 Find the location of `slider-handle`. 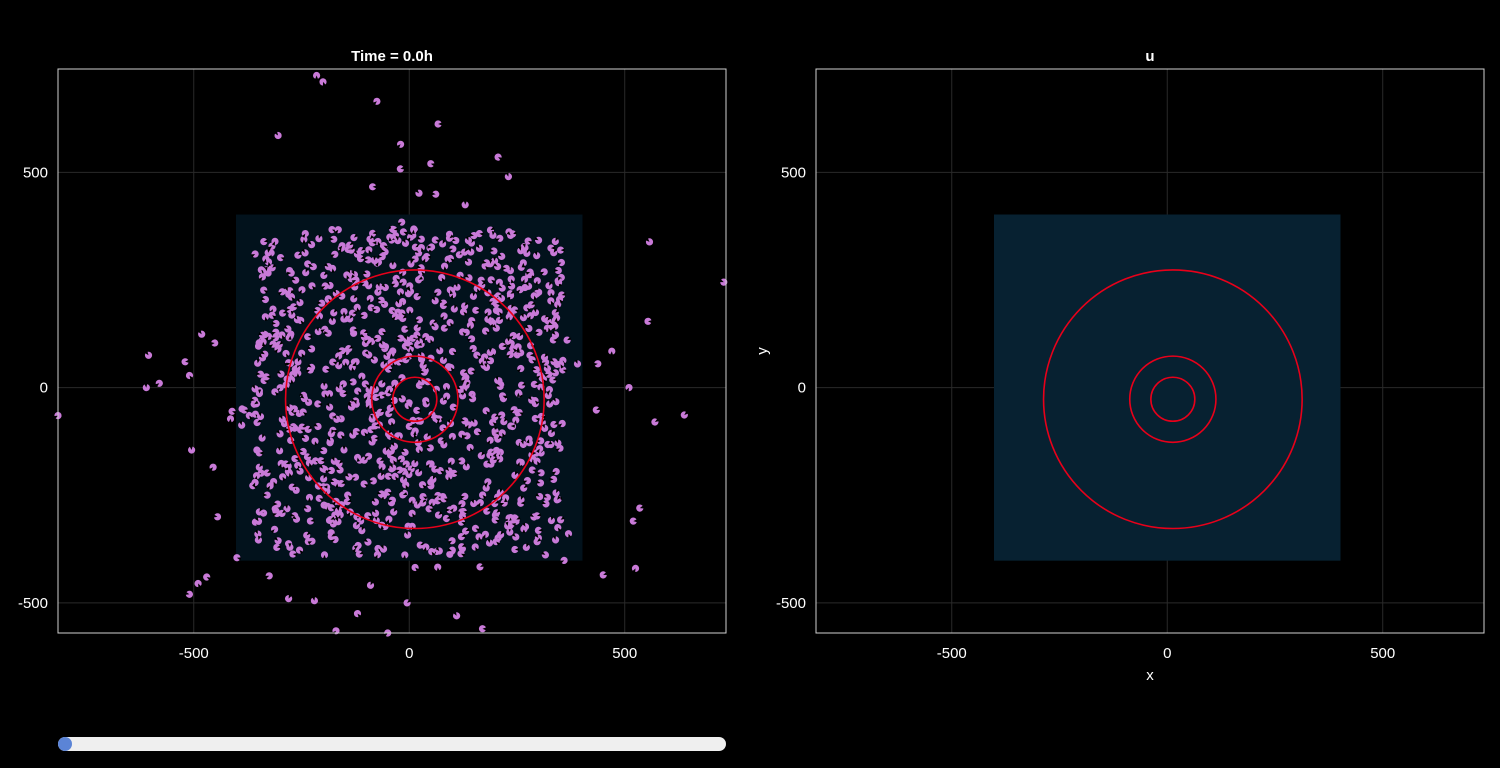

slider-handle is located at coordinates (65, 744).